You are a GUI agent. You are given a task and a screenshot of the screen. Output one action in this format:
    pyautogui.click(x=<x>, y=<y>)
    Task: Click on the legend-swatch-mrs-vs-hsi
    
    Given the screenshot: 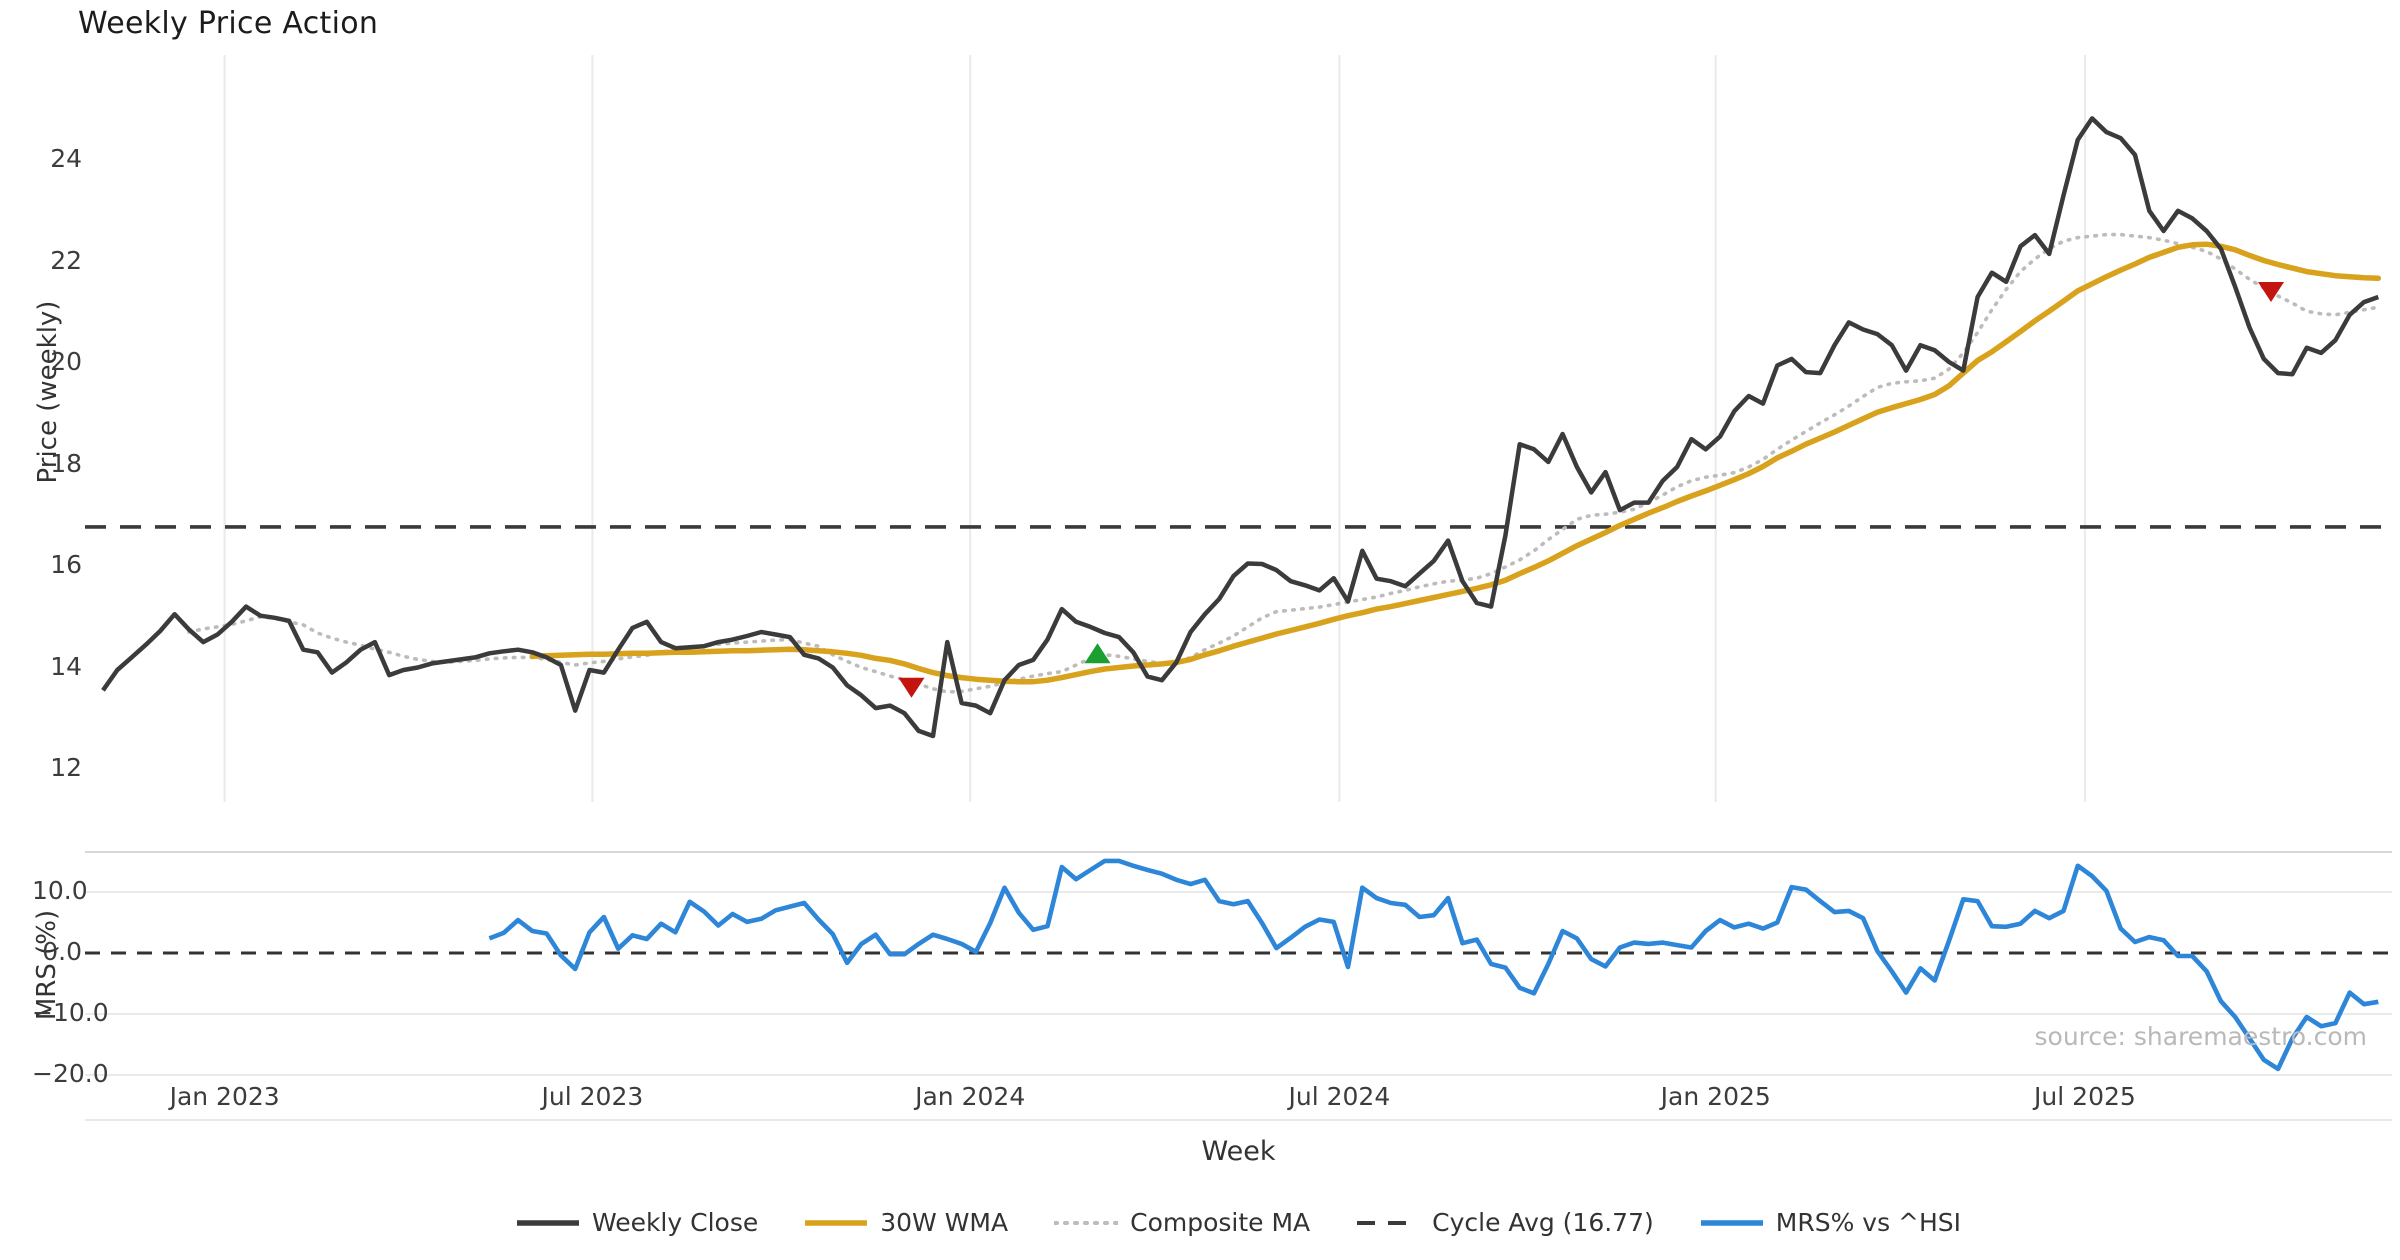 What is the action you would take?
    pyautogui.click(x=1731, y=1222)
    